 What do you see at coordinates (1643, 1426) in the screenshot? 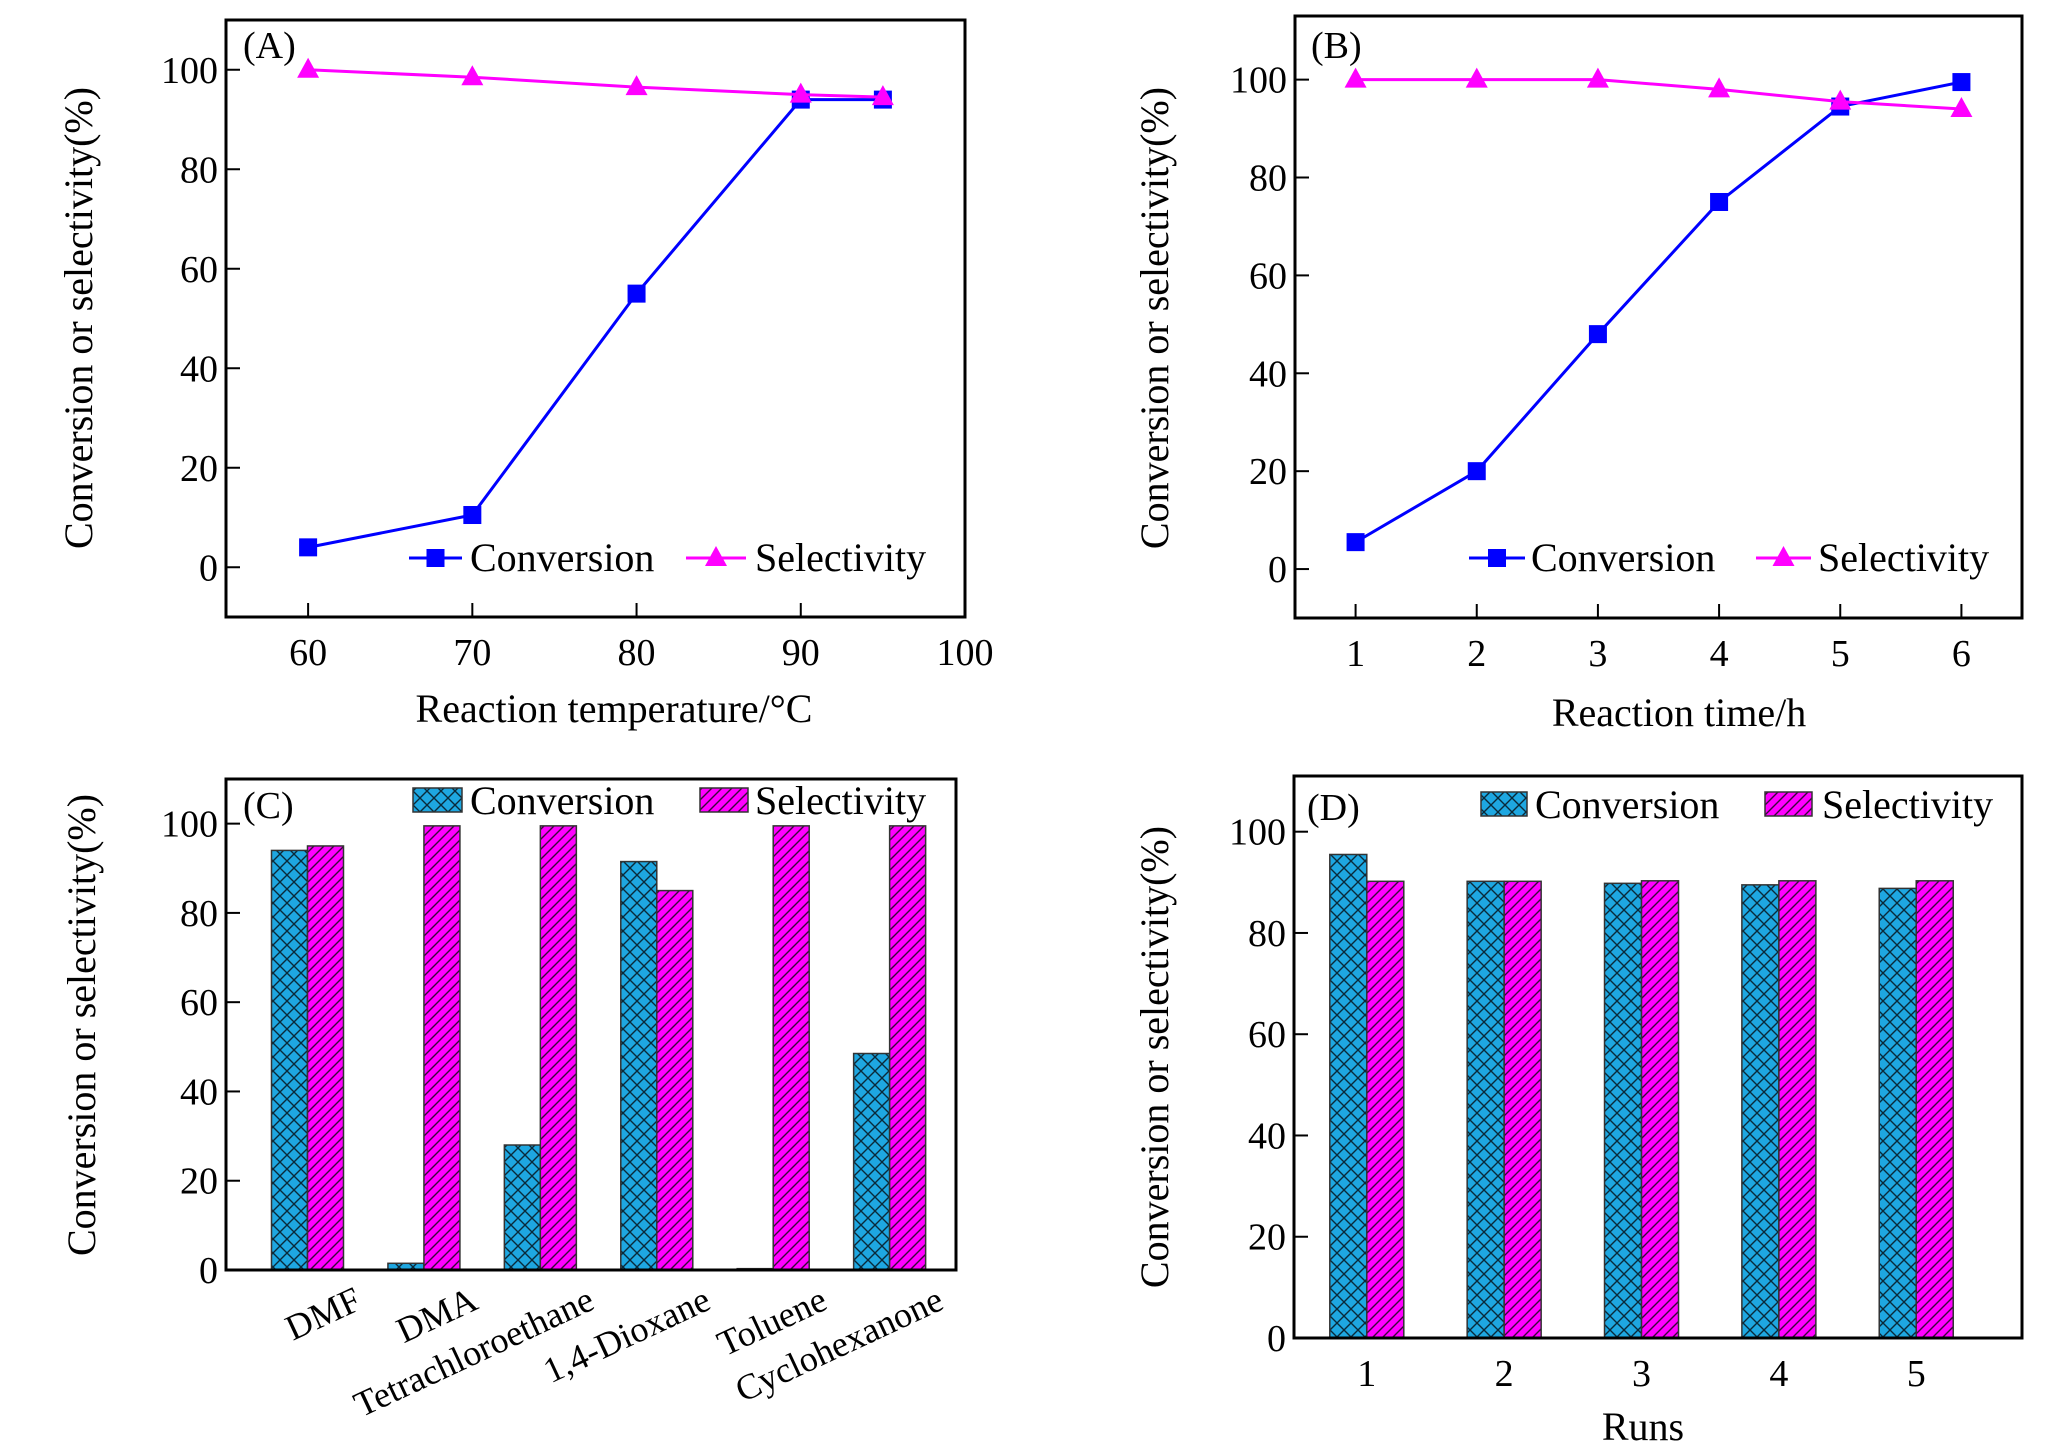
I see `x-axis-label: Runs` at bounding box center [1643, 1426].